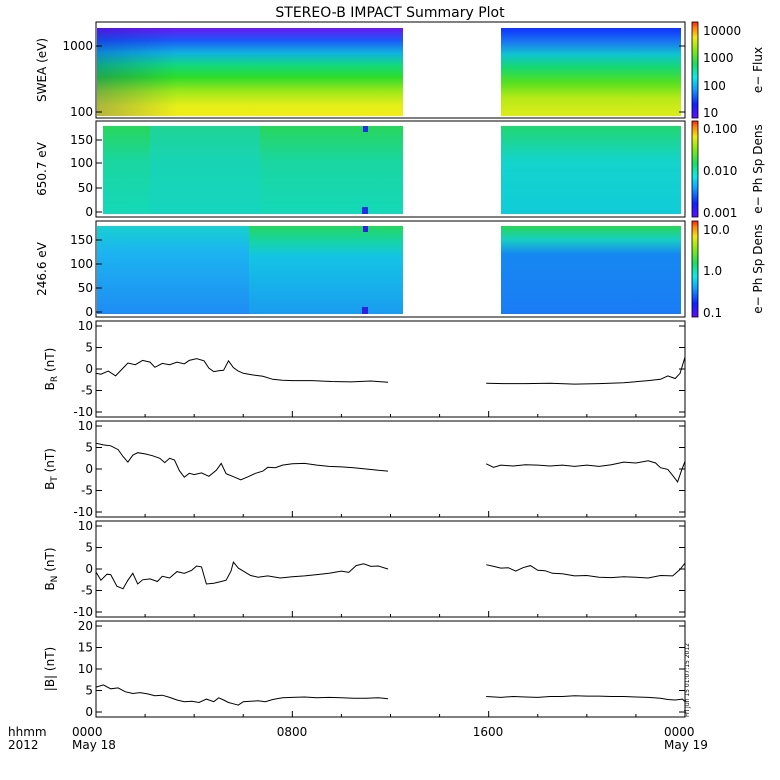 The height and width of the screenshot is (780, 780). I want to click on bmag-ylabel: |B| (nT), so click(50, 669).